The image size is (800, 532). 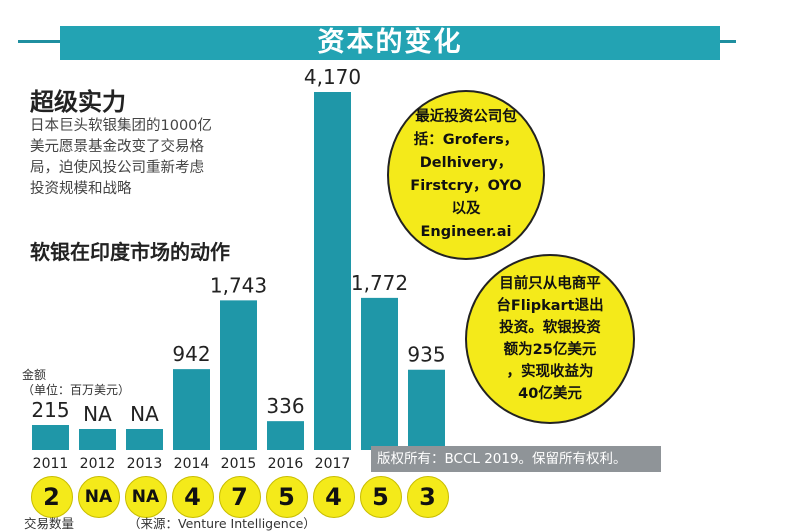 I want to click on callout-line: Engineer.ai, so click(x=466, y=232).